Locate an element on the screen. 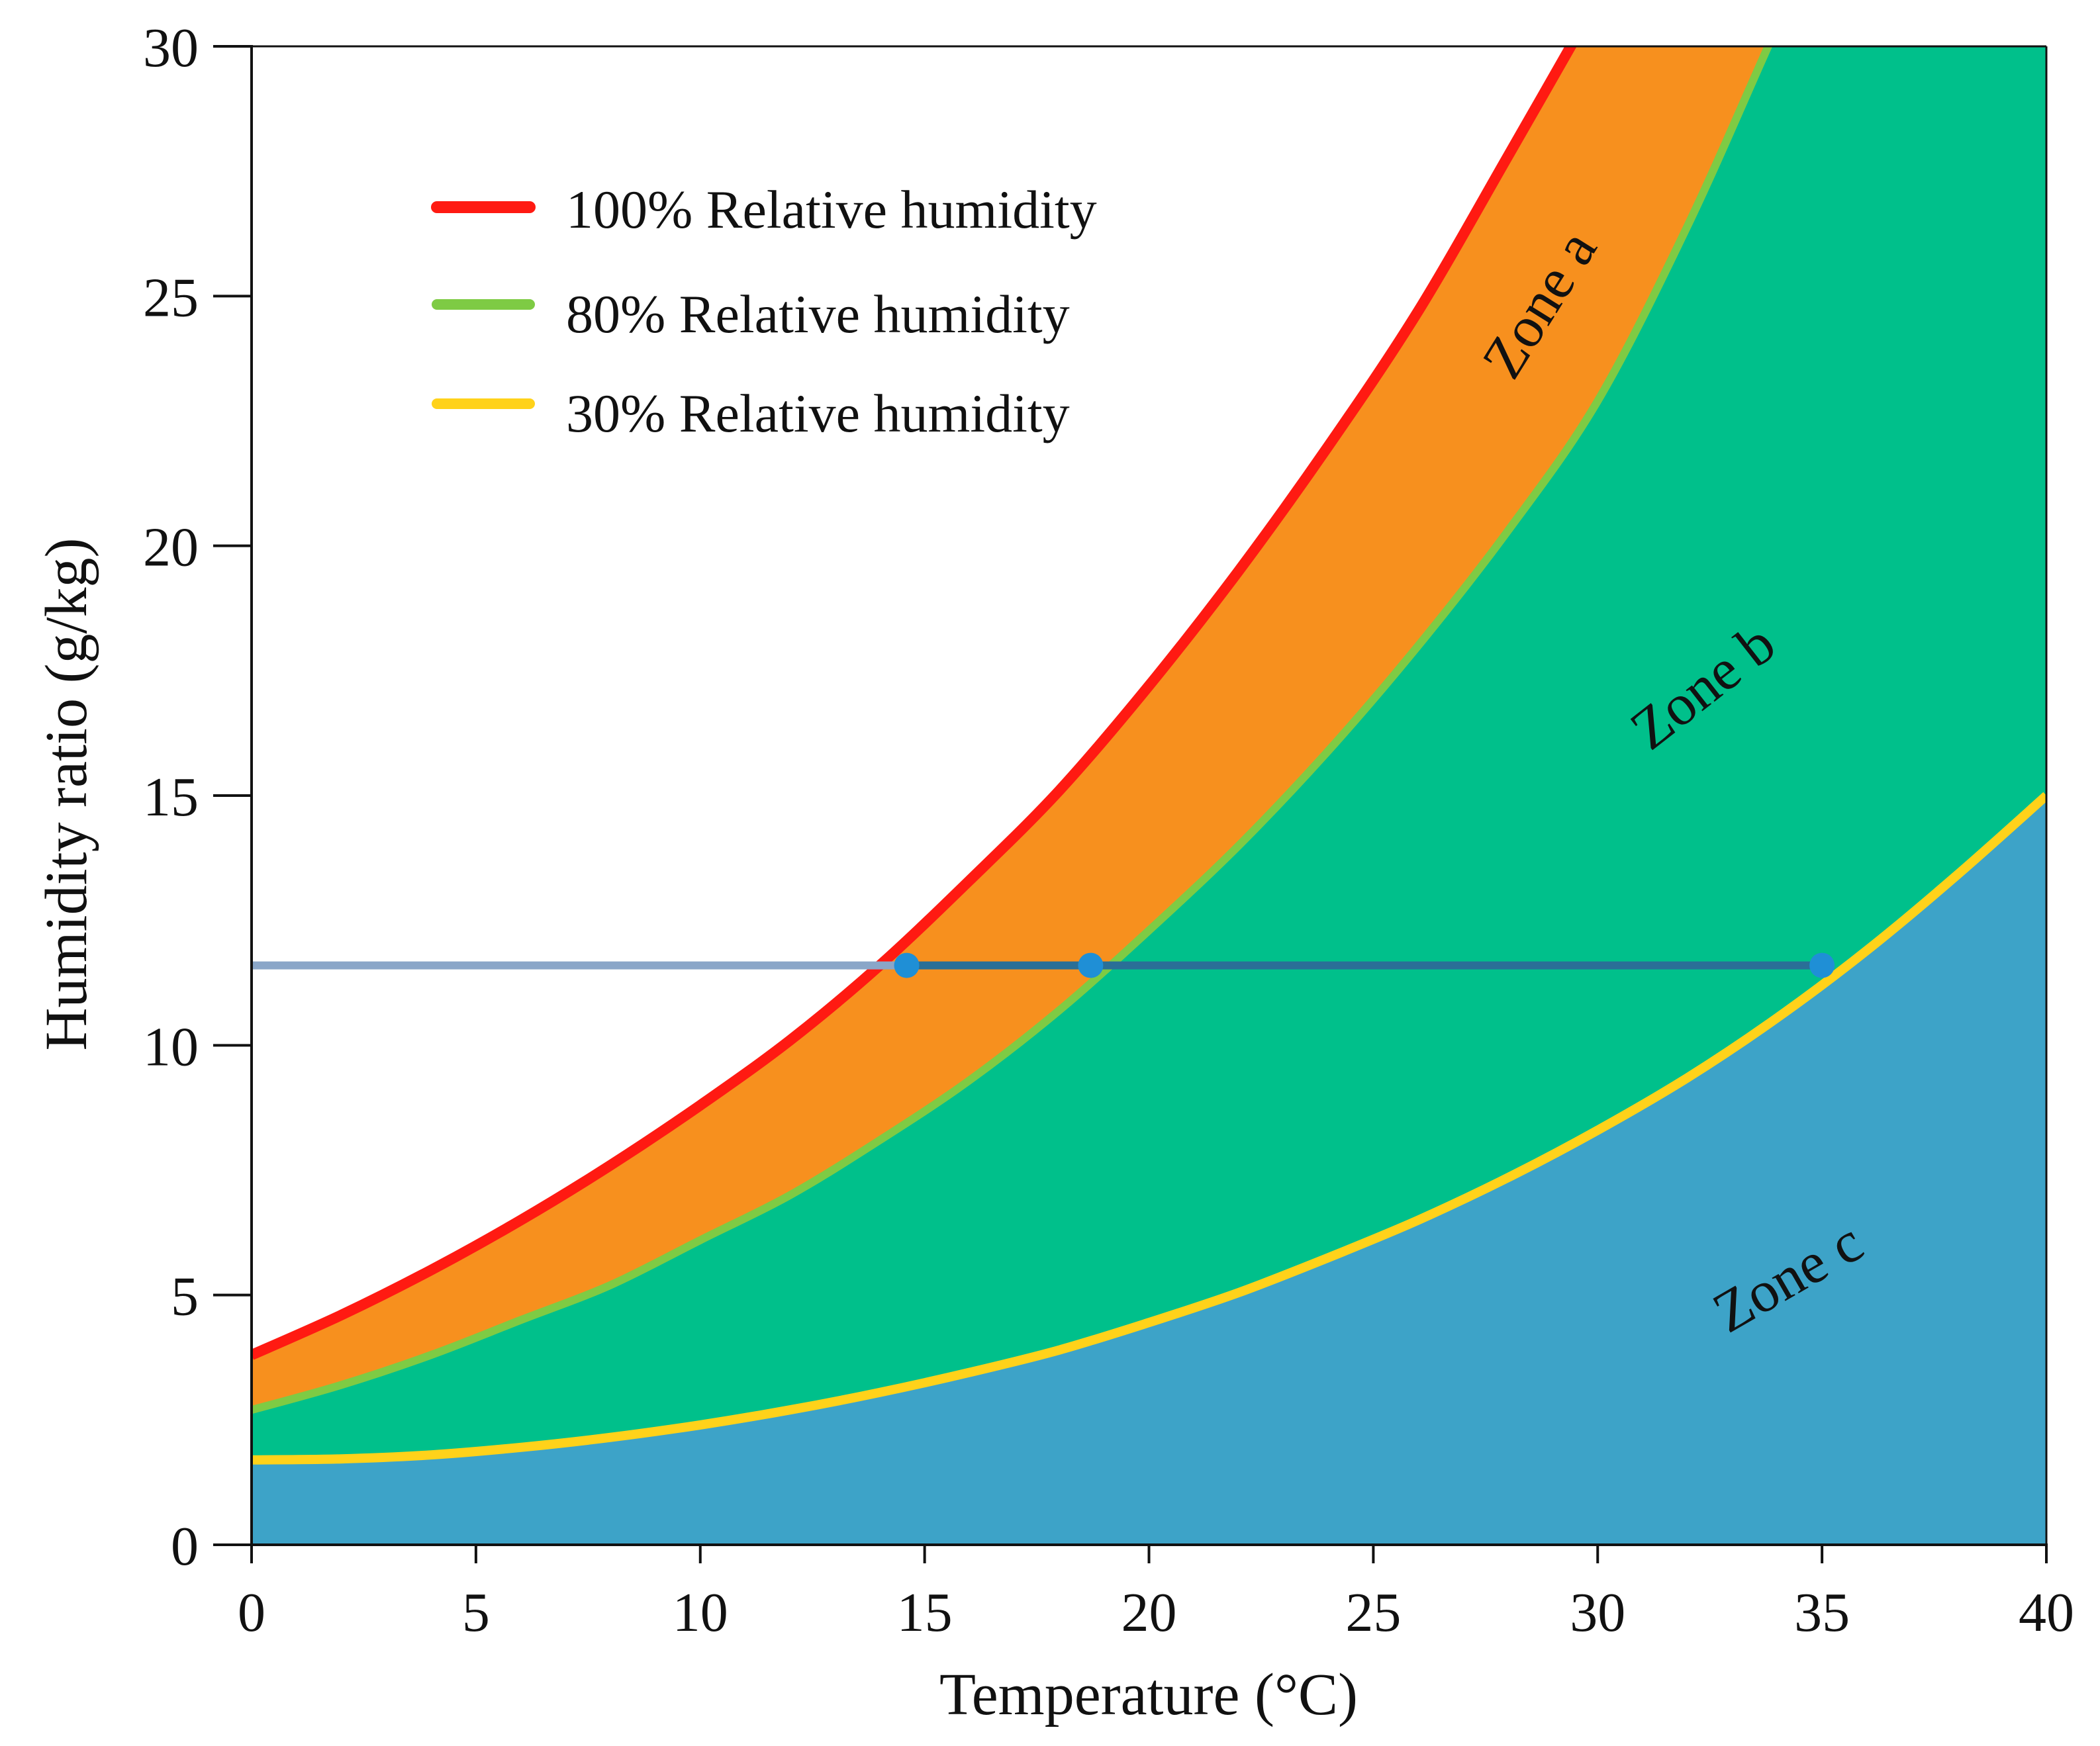 The height and width of the screenshot is (1746, 2100). y-tick-label: 5 is located at coordinates (185, 1297).